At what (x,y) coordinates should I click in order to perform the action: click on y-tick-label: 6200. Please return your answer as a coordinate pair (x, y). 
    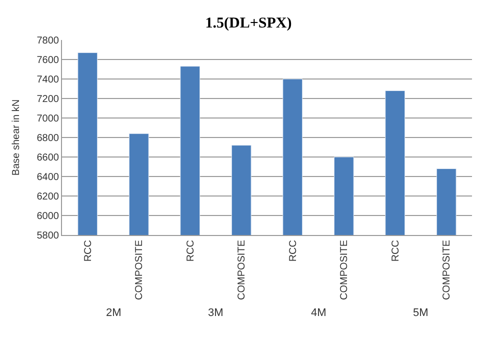
    Looking at the image, I should click on (48, 197).